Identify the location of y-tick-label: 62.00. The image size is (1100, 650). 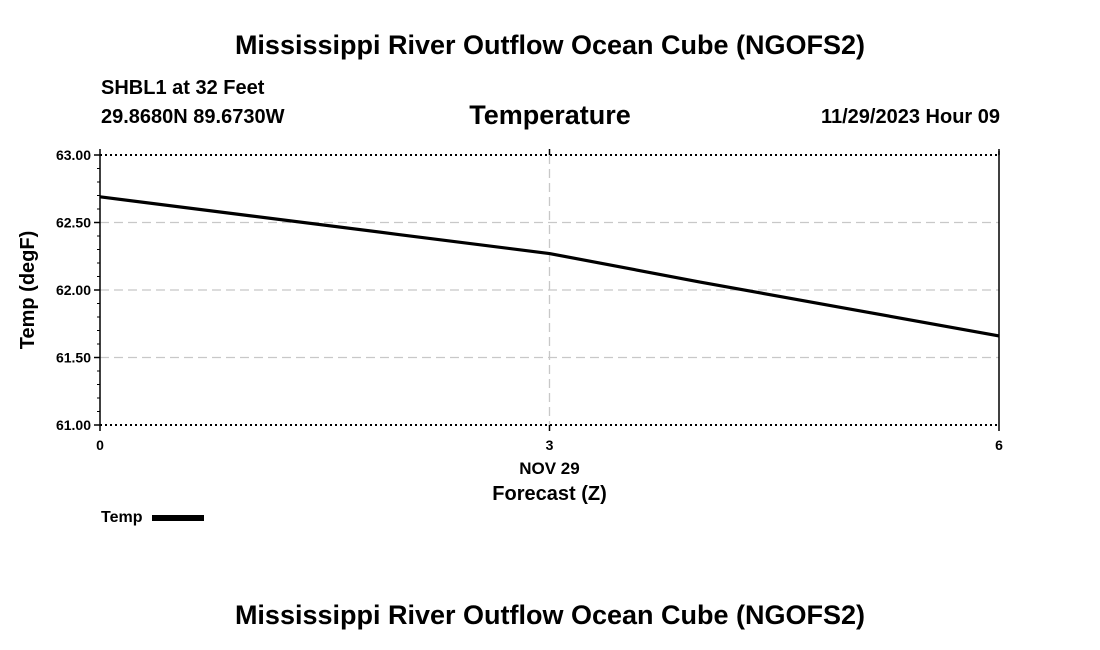
(73, 290).